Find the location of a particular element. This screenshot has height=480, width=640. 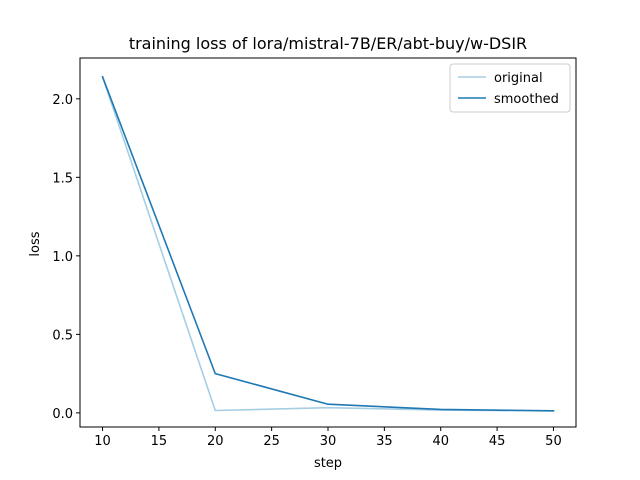

x-tick-label: 40 is located at coordinates (440, 441).